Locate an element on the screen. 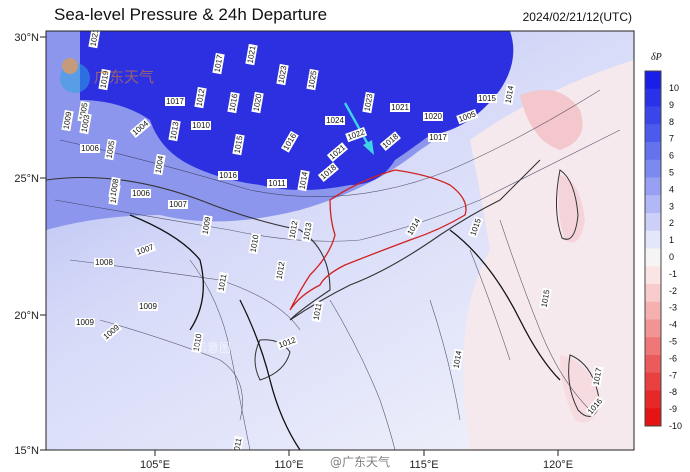  colorbar-tick-label: 3 is located at coordinates (671, 206).